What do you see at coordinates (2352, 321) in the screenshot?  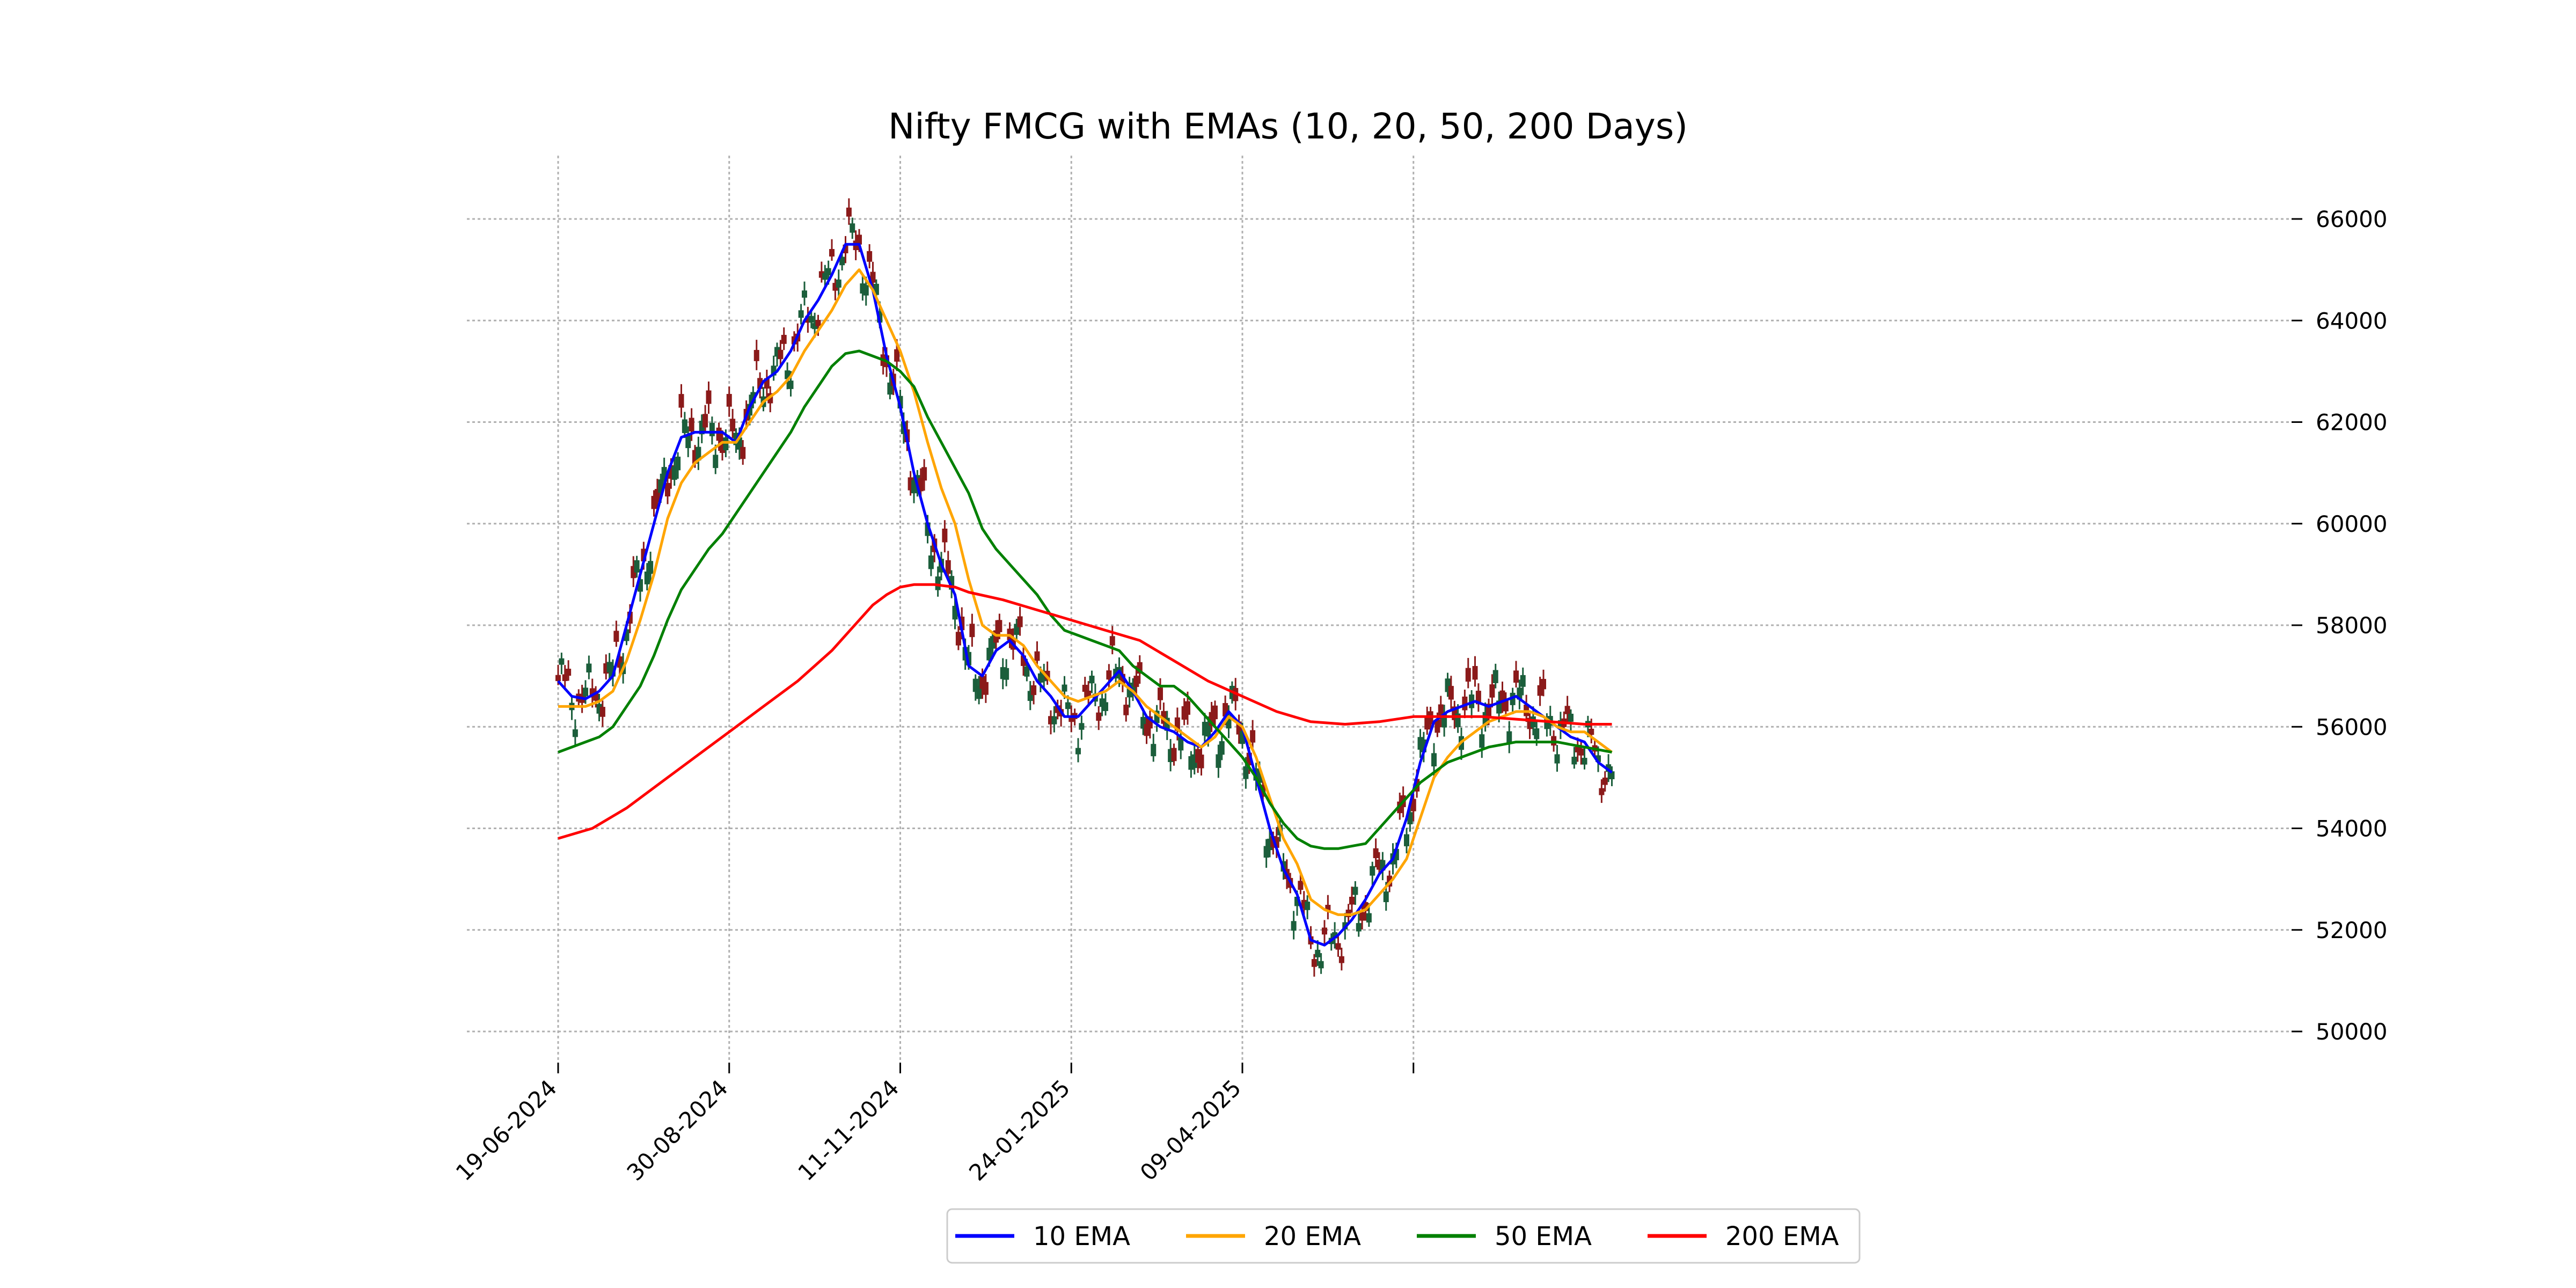 I see `y-tick-label: 64000` at bounding box center [2352, 321].